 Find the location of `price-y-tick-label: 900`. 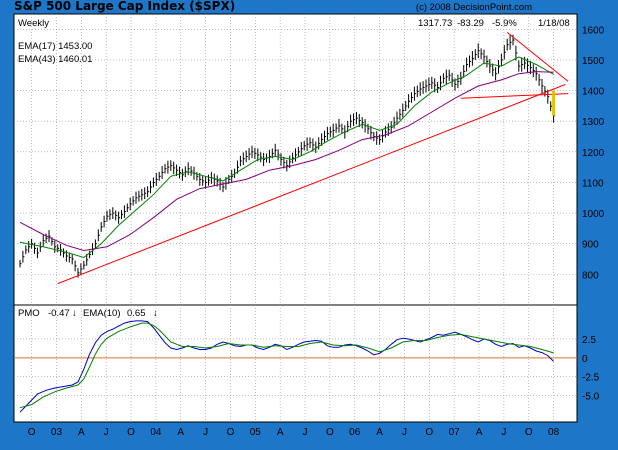

price-y-tick-label: 900 is located at coordinates (590, 245).